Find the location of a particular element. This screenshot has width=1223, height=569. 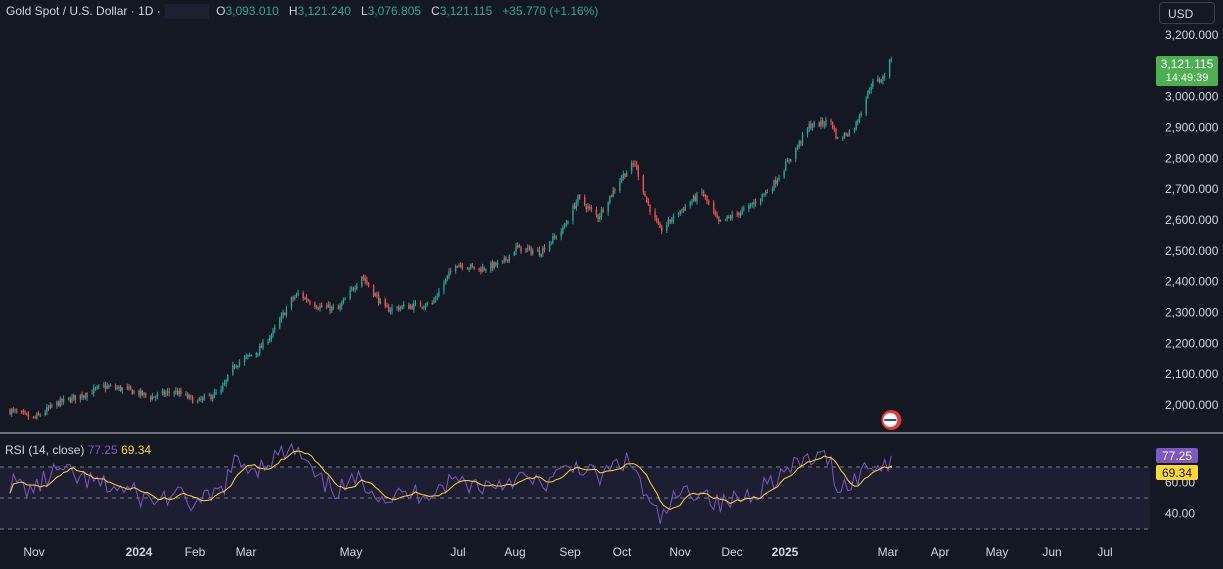

low-value: 3,076.805 is located at coordinates (394, 11).